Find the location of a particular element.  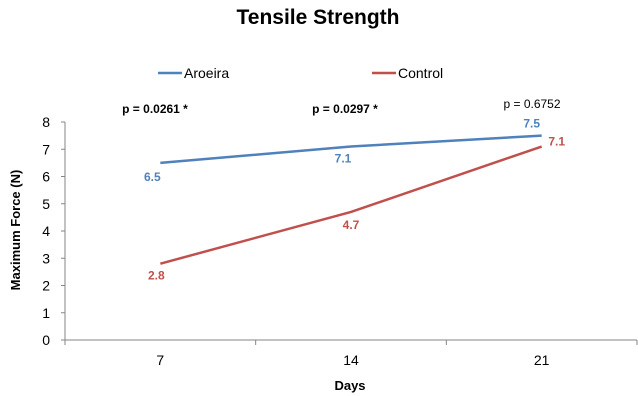

y-tick-label: 0 is located at coordinates (46, 340).